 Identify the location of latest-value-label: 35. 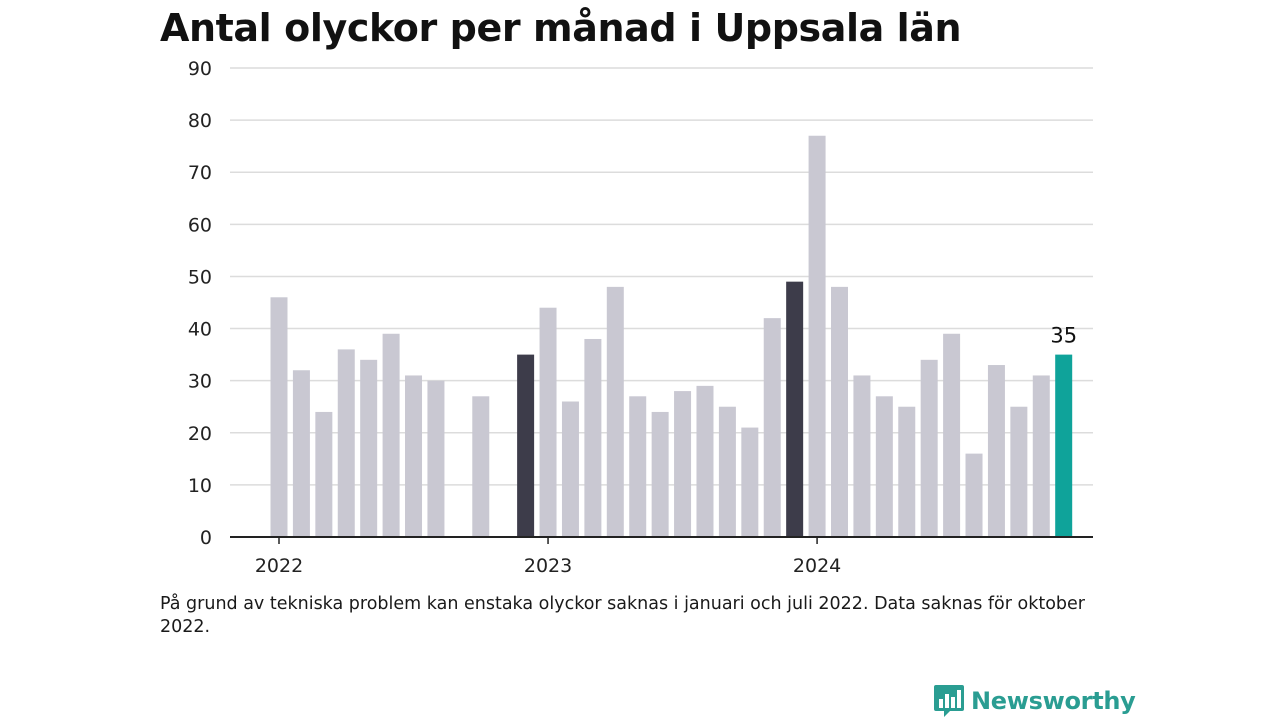
(1063, 336).